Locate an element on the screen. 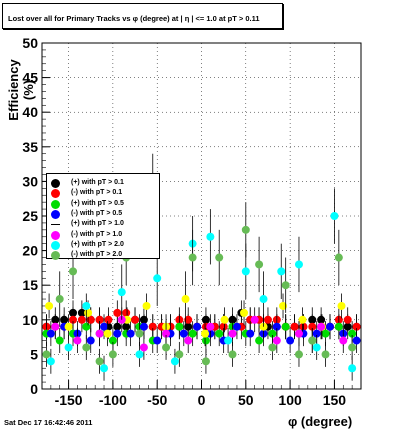 This screenshot has height=433, width=400. legend-item: (+) with pT > 1.0 is located at coordinates (104, 224).